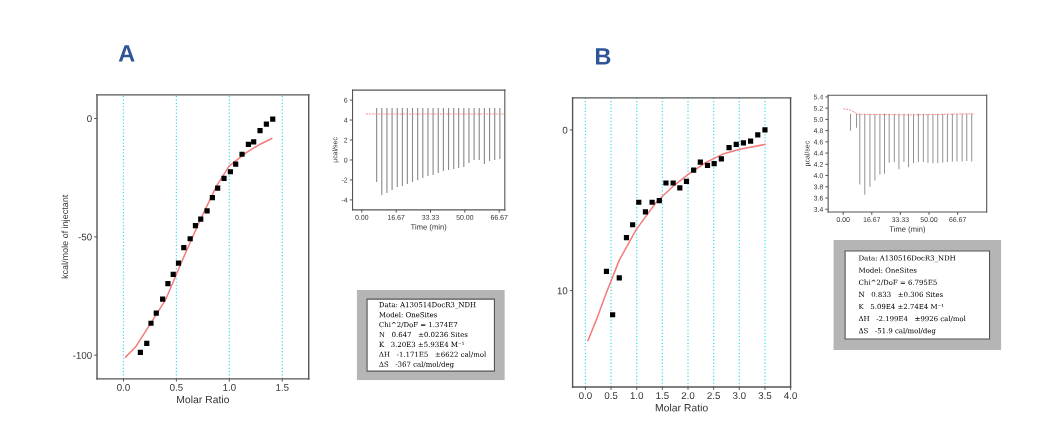 The width and height of the screenshot is (1043, 431). I want to click on chart-title: A, so click(126, 53).